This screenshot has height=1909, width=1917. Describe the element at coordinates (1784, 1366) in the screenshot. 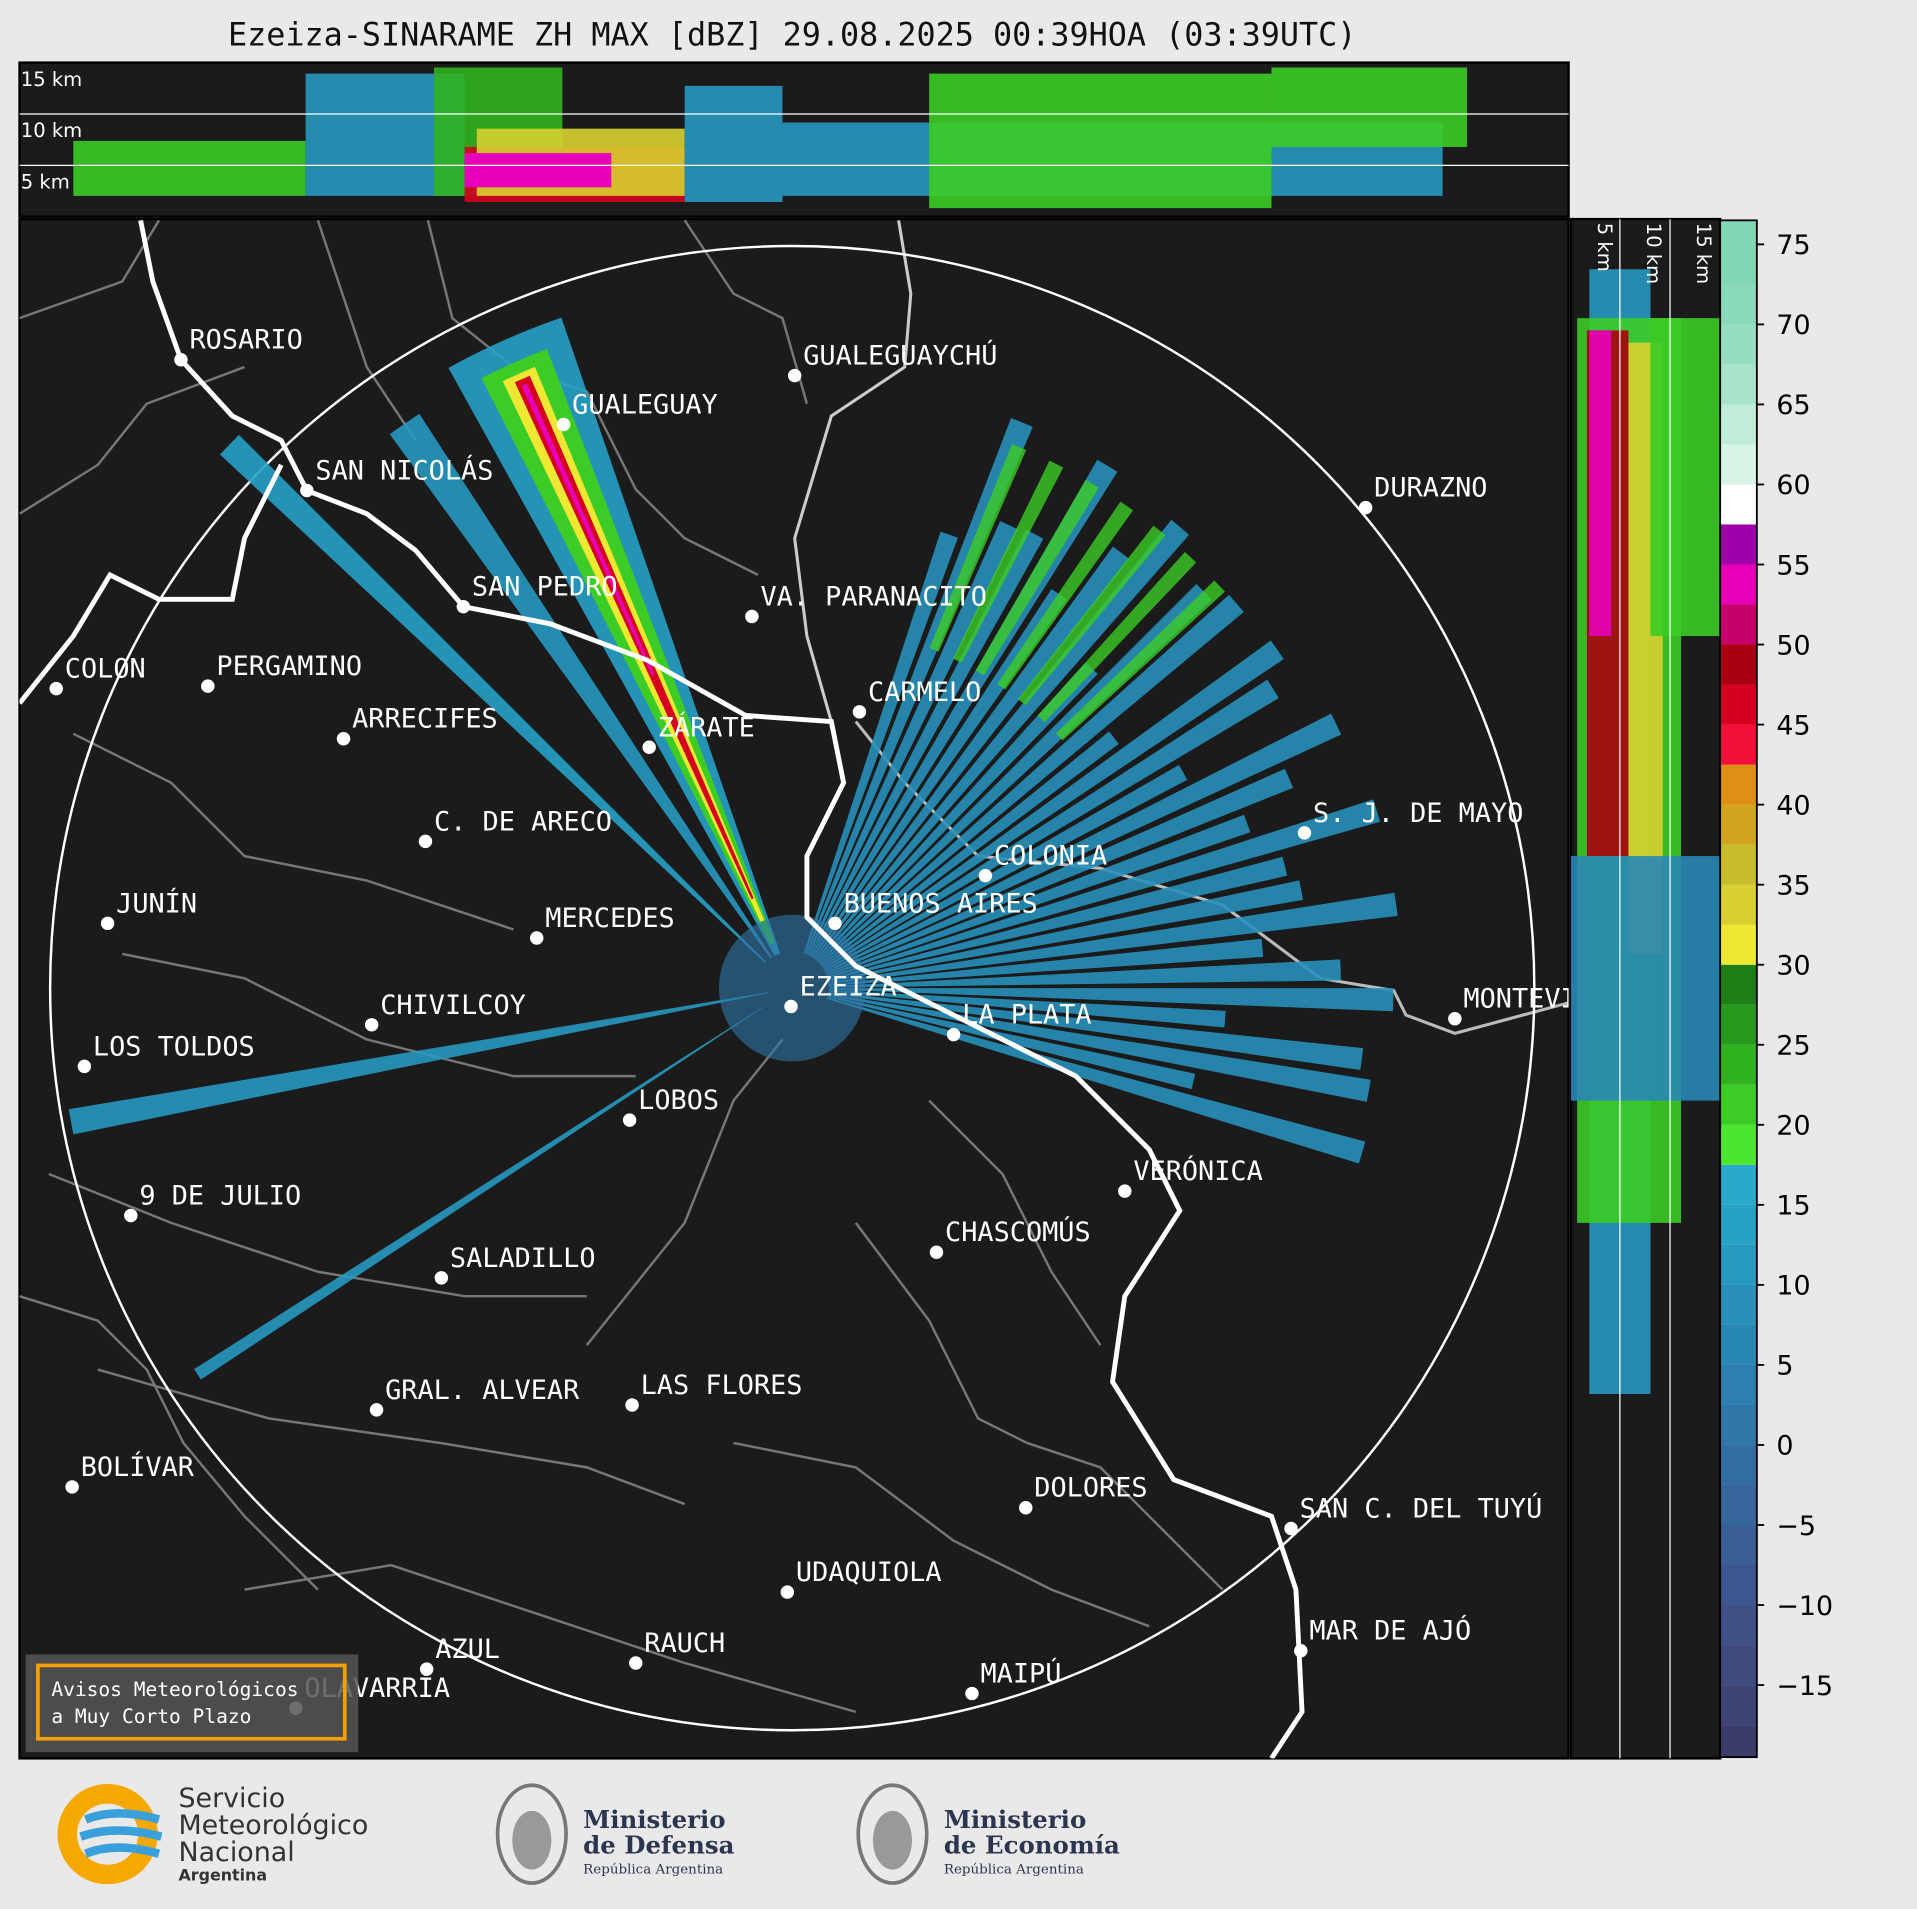

I see `colorbar-tick-label: 5` at that location.